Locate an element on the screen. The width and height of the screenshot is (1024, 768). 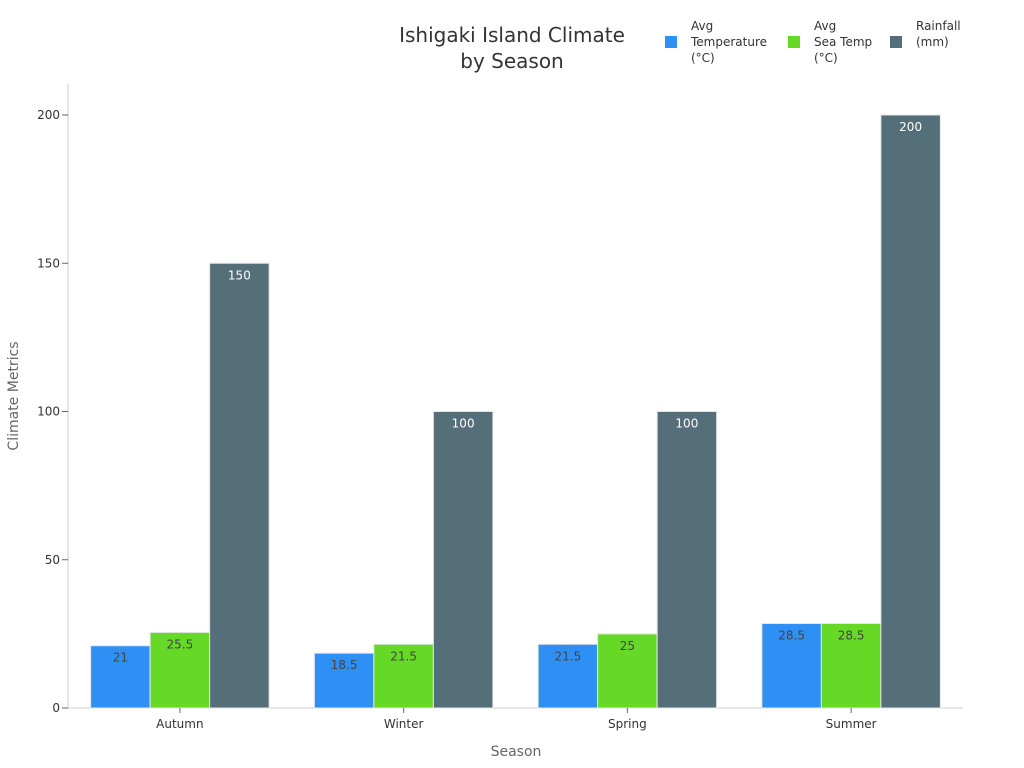
x-tick-label: Spring is located at coordinates (627, 724).